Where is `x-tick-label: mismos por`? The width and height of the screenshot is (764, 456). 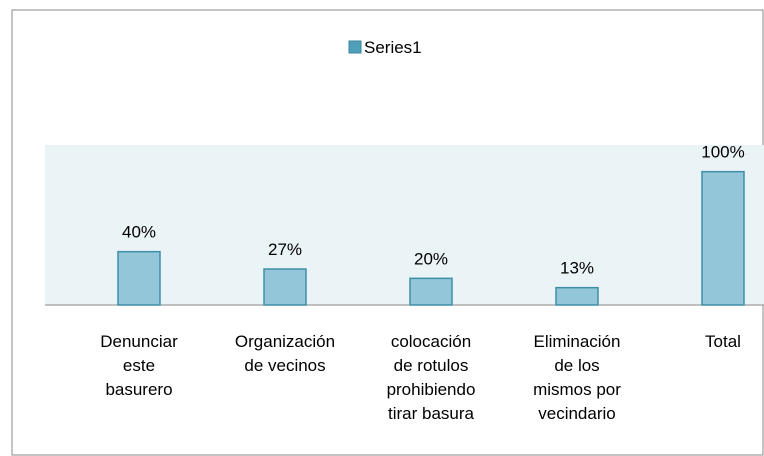 x-tick-label: mismos por is located at coordinates (577, 389).